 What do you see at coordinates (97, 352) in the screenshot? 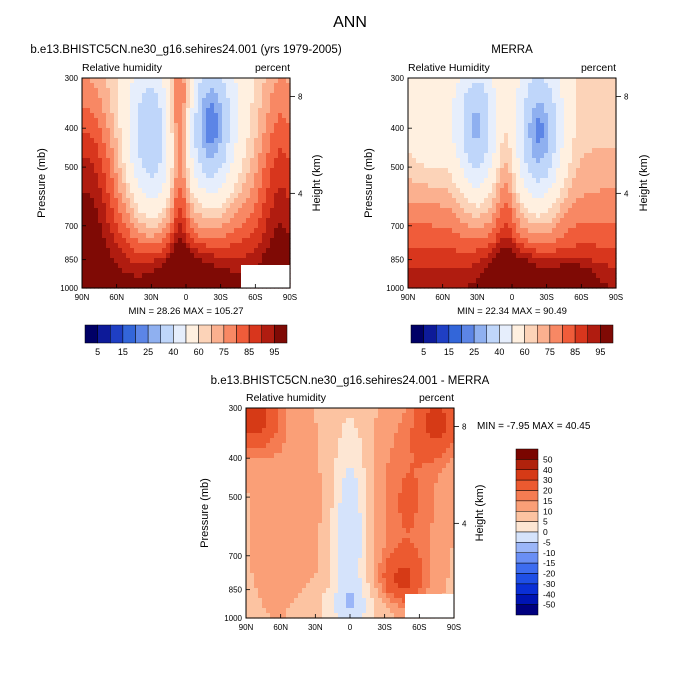
I see `colorbar-label: 5` at bounding box center [97, 352].